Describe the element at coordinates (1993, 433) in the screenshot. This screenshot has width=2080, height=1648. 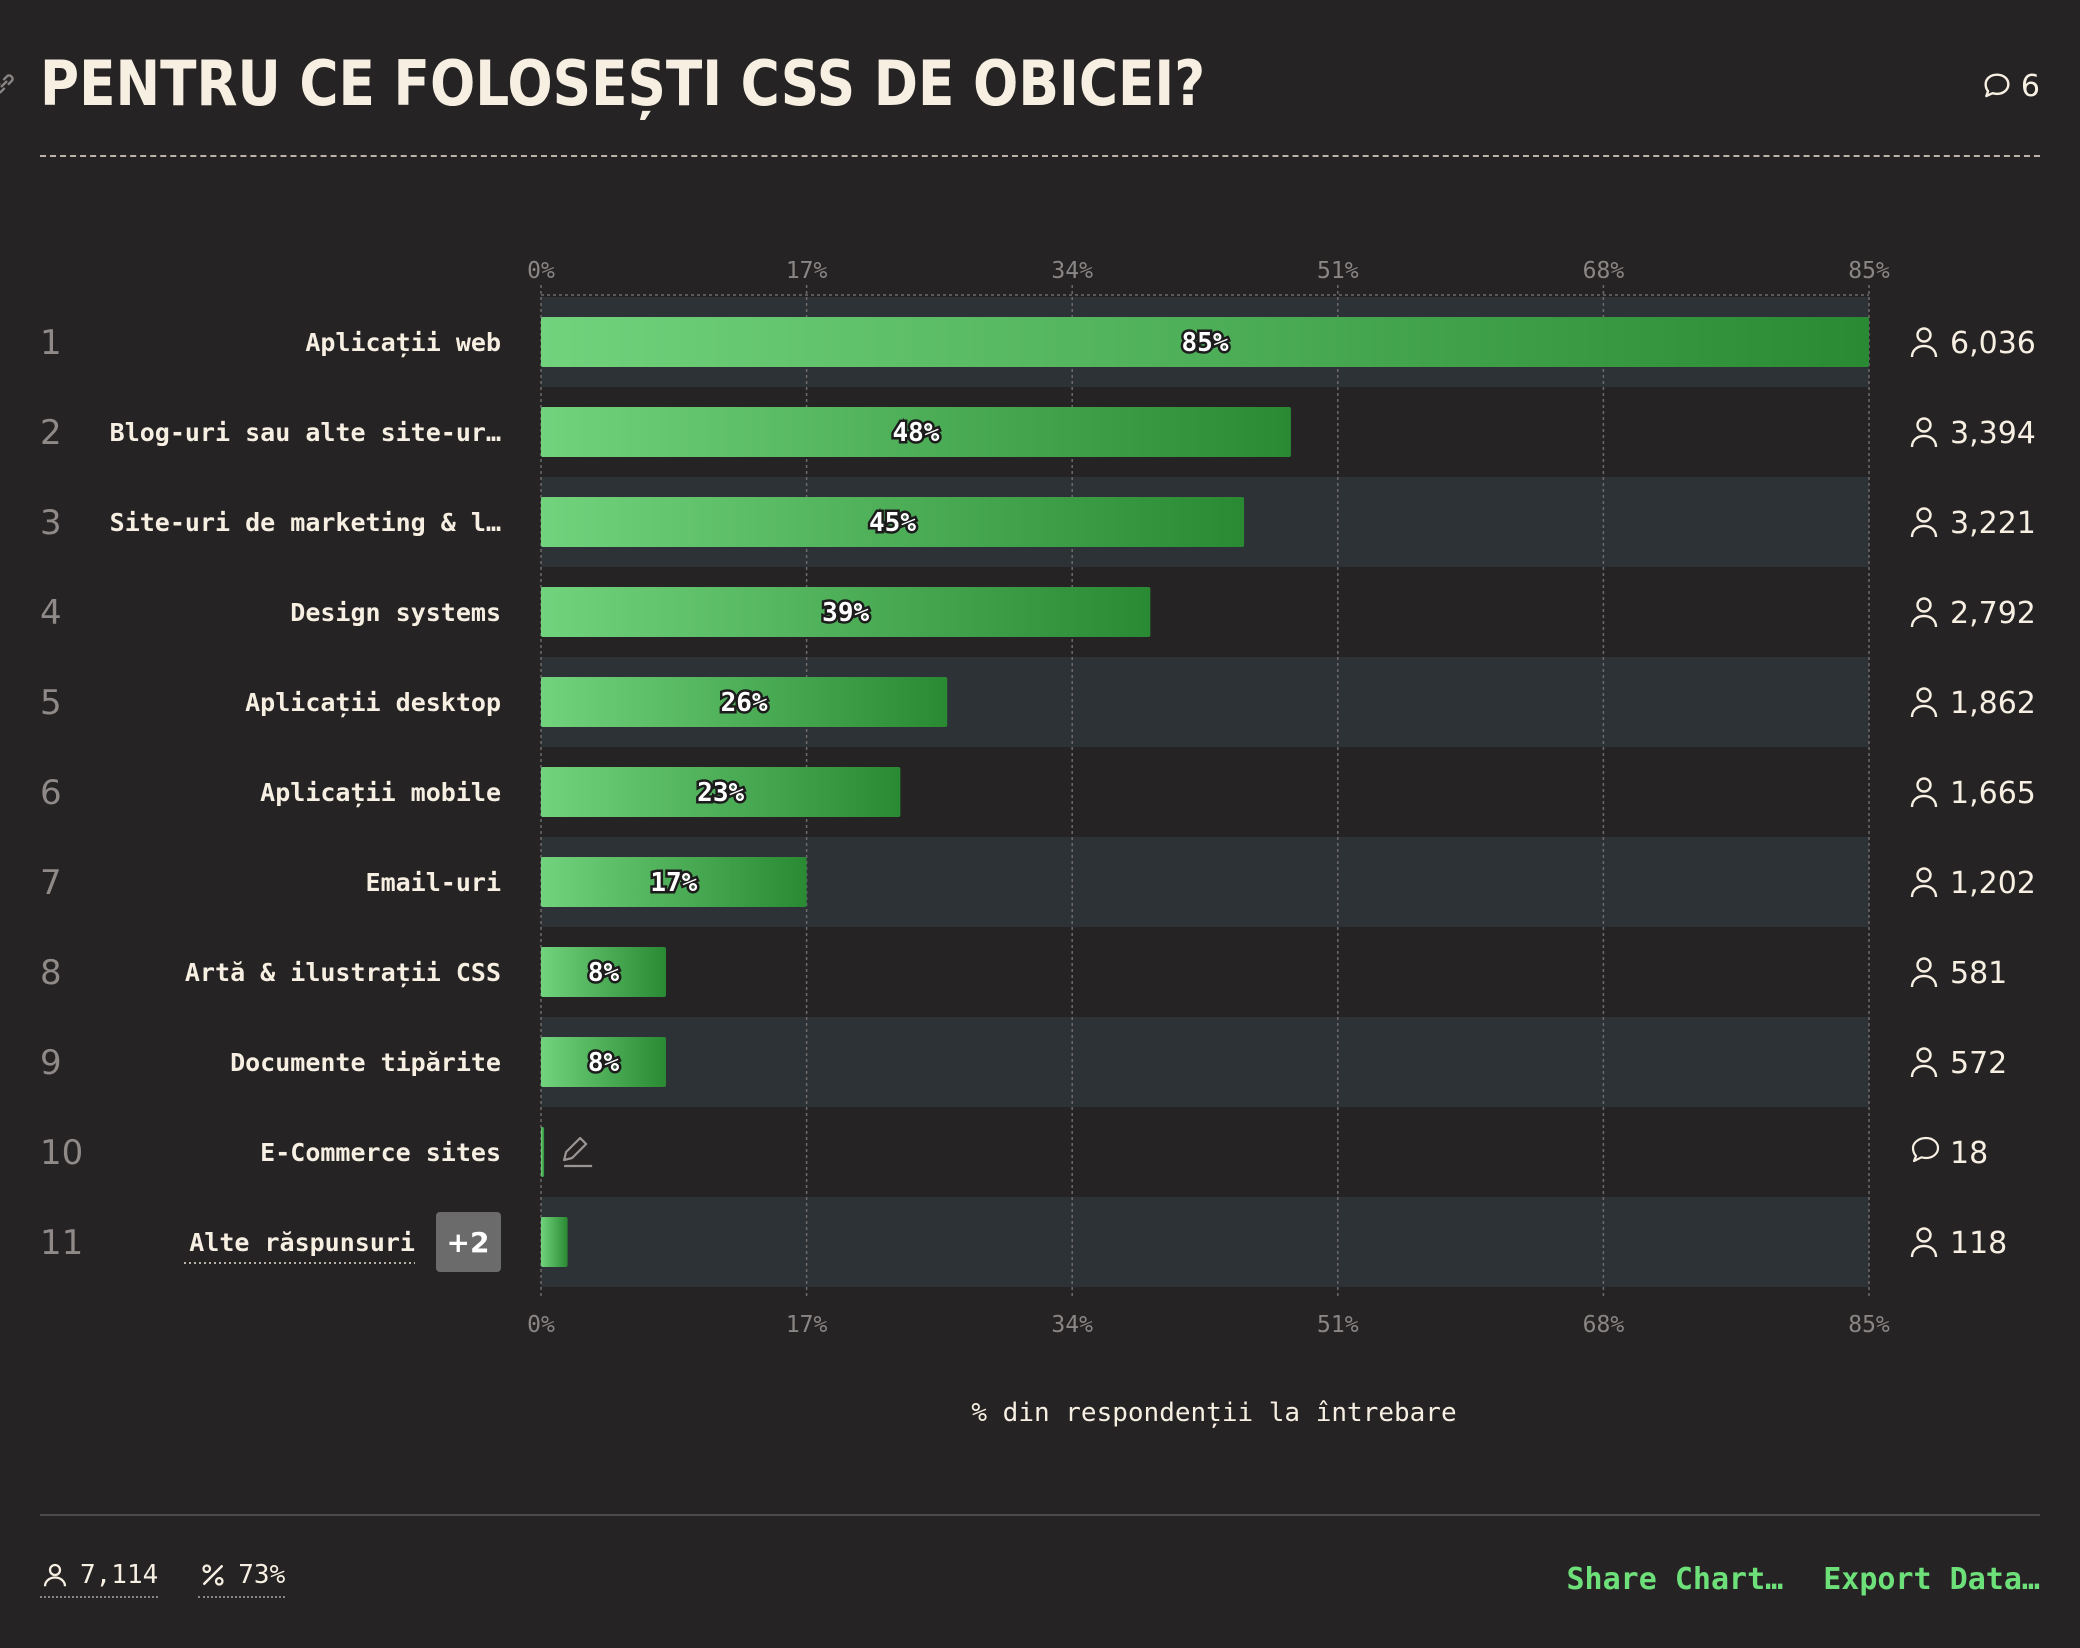
I see `respondent-count: 3,394` at that location.